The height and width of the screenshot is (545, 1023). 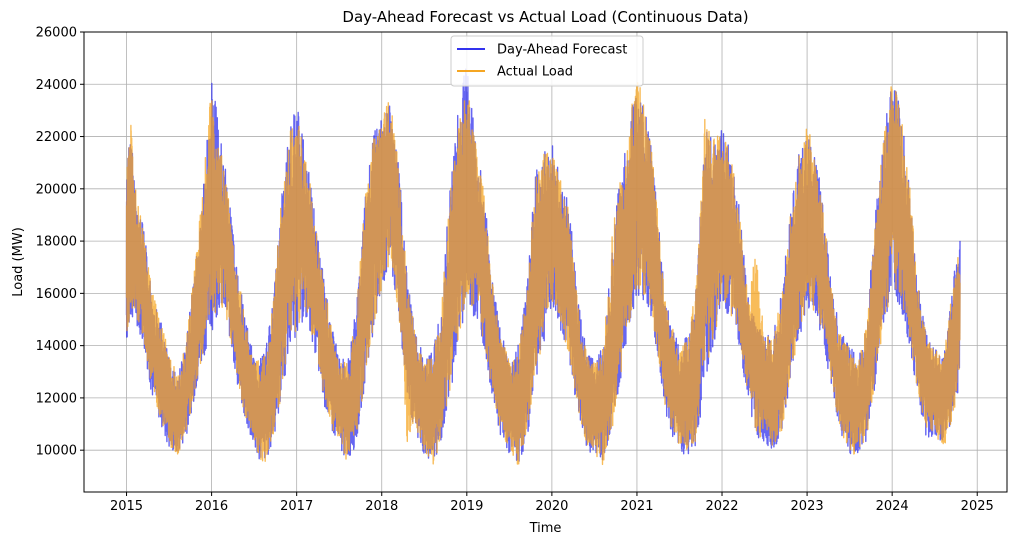 What do you see at coordinates (466, 506) in the screenshot?
I see `x-tick-label: 2019` at bounding box center [466, 506].